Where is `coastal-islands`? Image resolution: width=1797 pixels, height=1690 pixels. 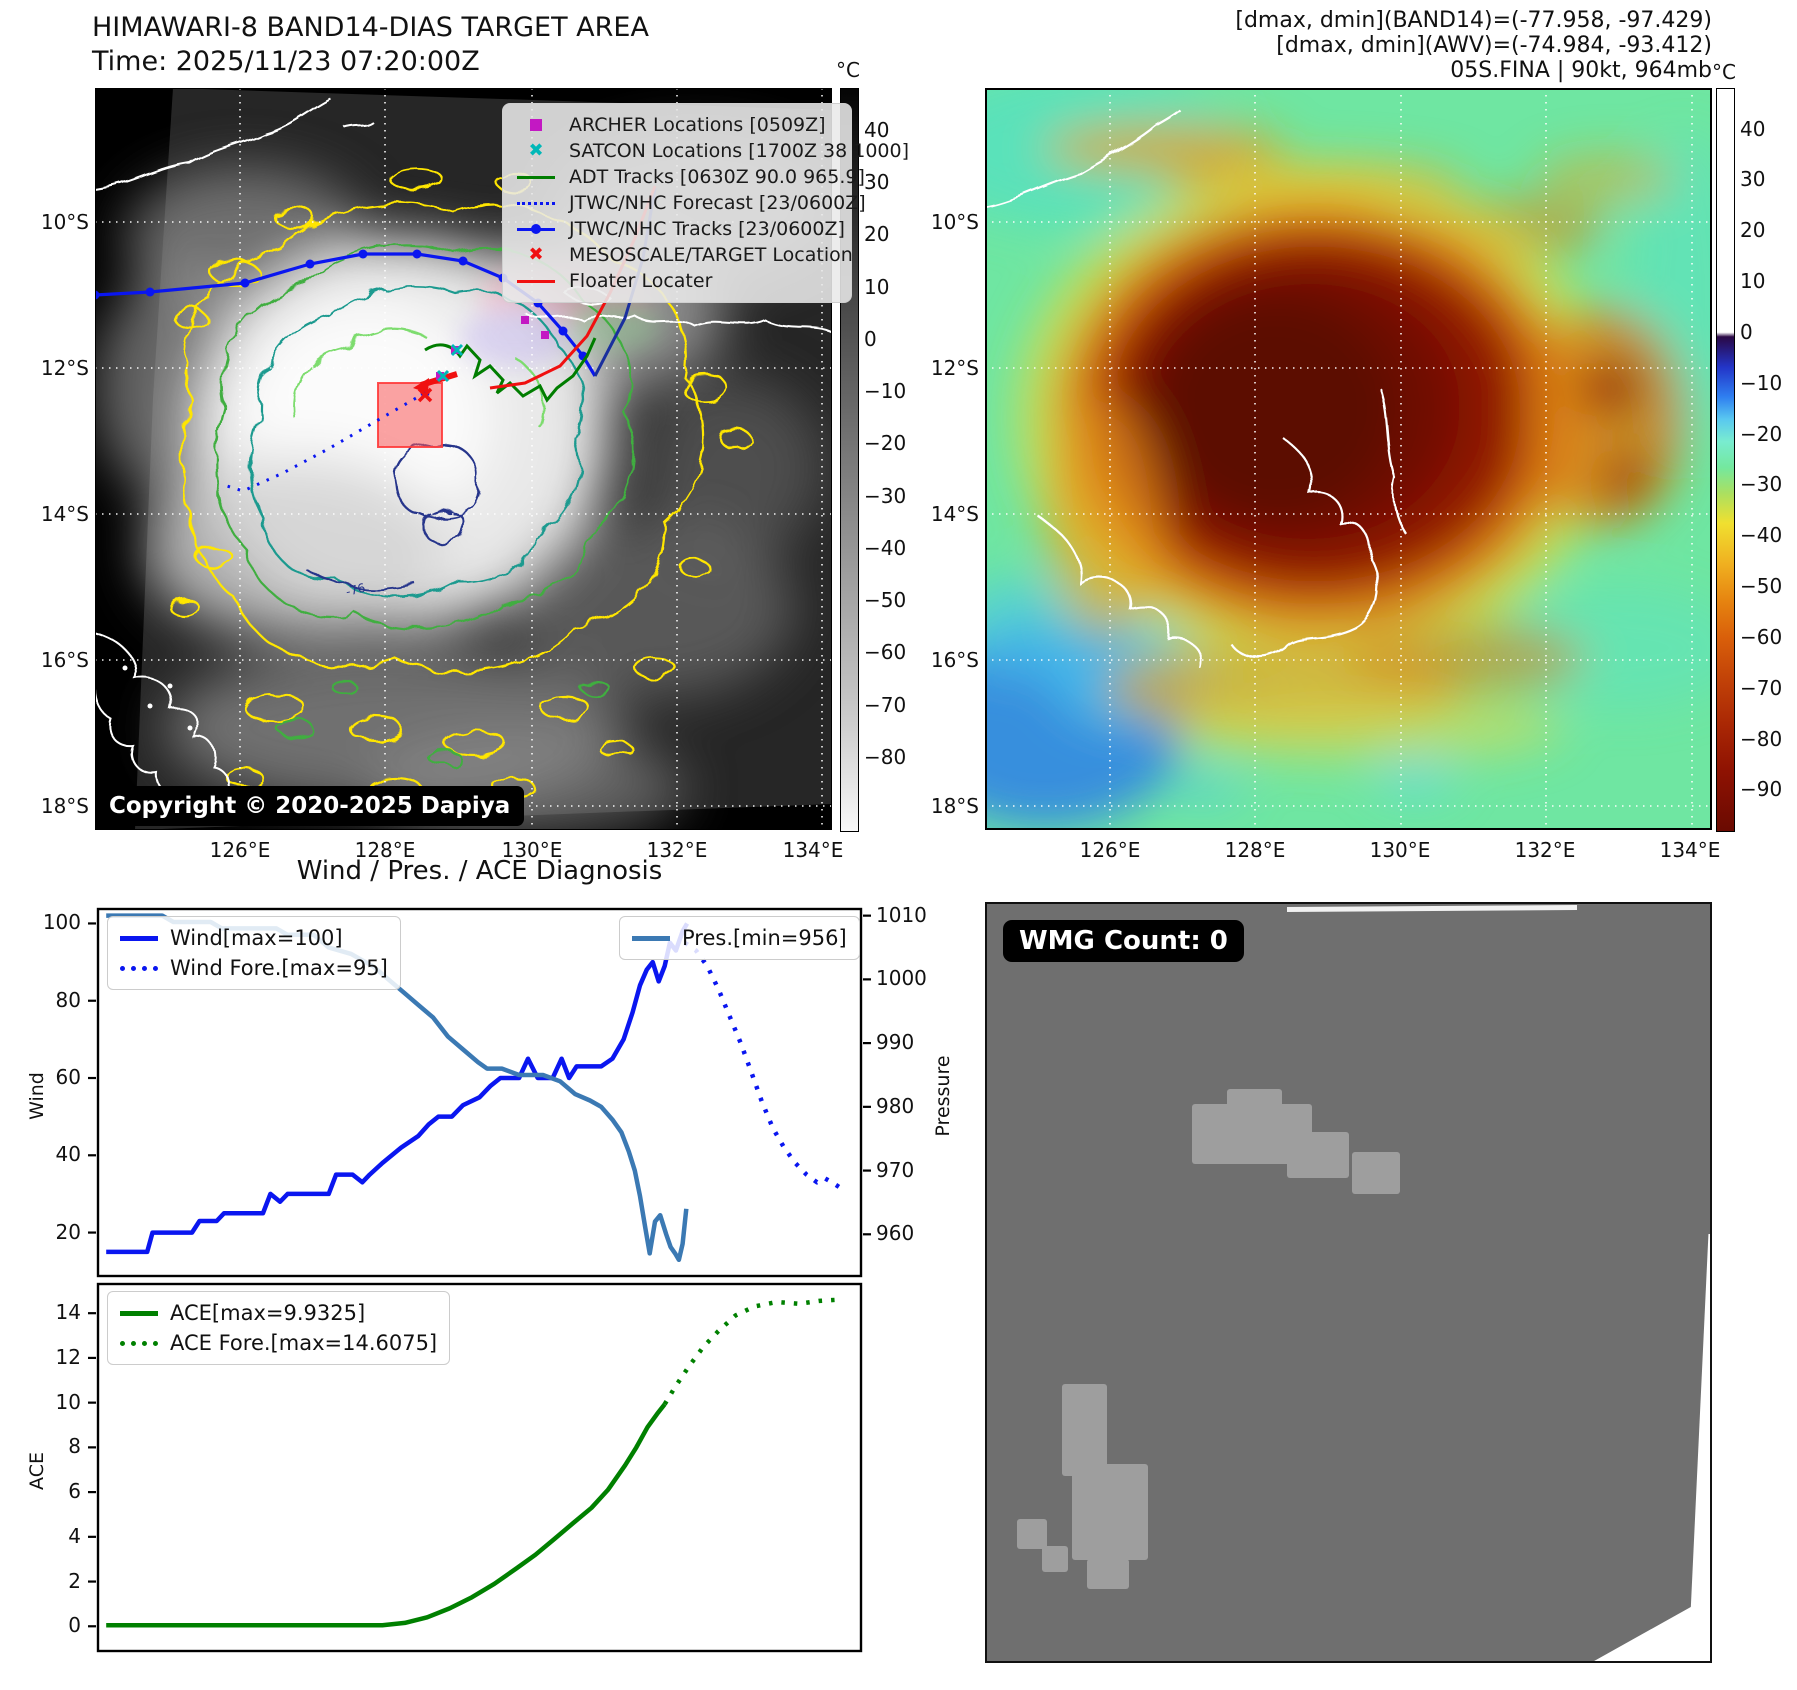 coastal-islands is located at coordinates (157, 698).